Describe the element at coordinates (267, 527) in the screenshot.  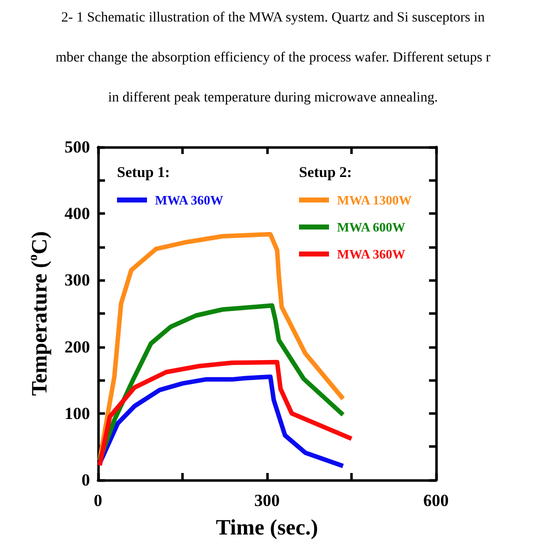
I see `x-axis-title: Time (sec.)` at that location.